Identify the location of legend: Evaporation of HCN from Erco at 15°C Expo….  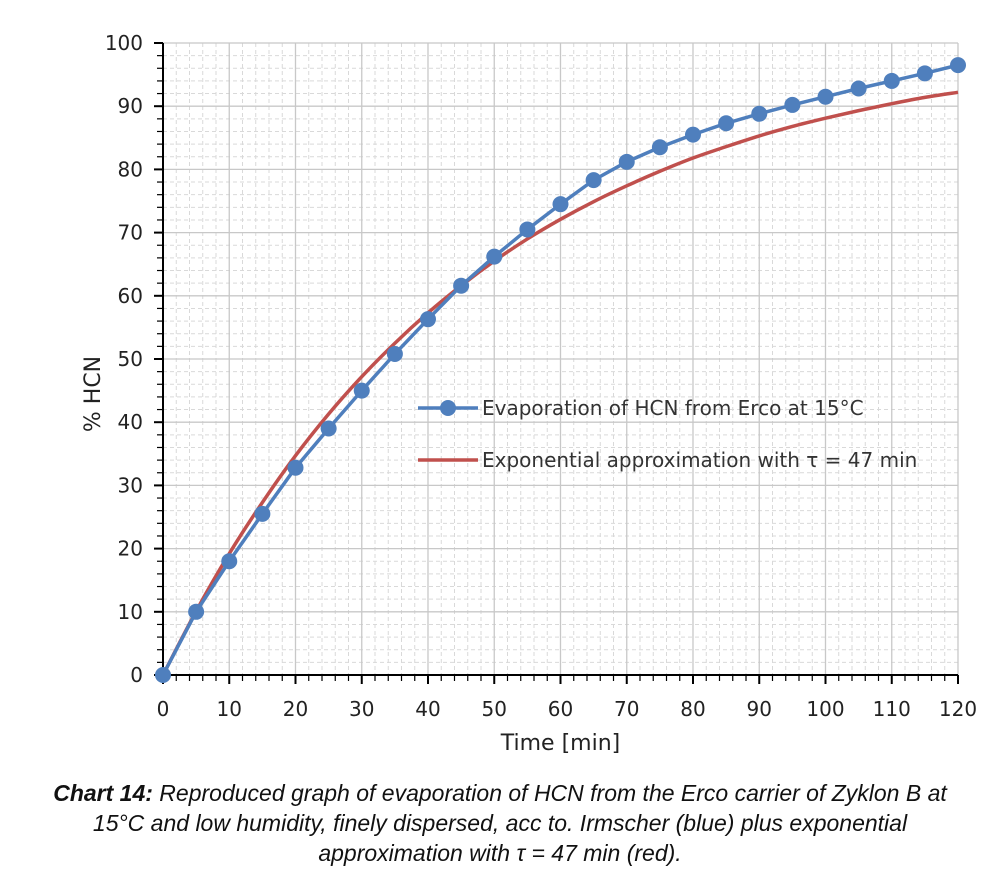
(667, 434).